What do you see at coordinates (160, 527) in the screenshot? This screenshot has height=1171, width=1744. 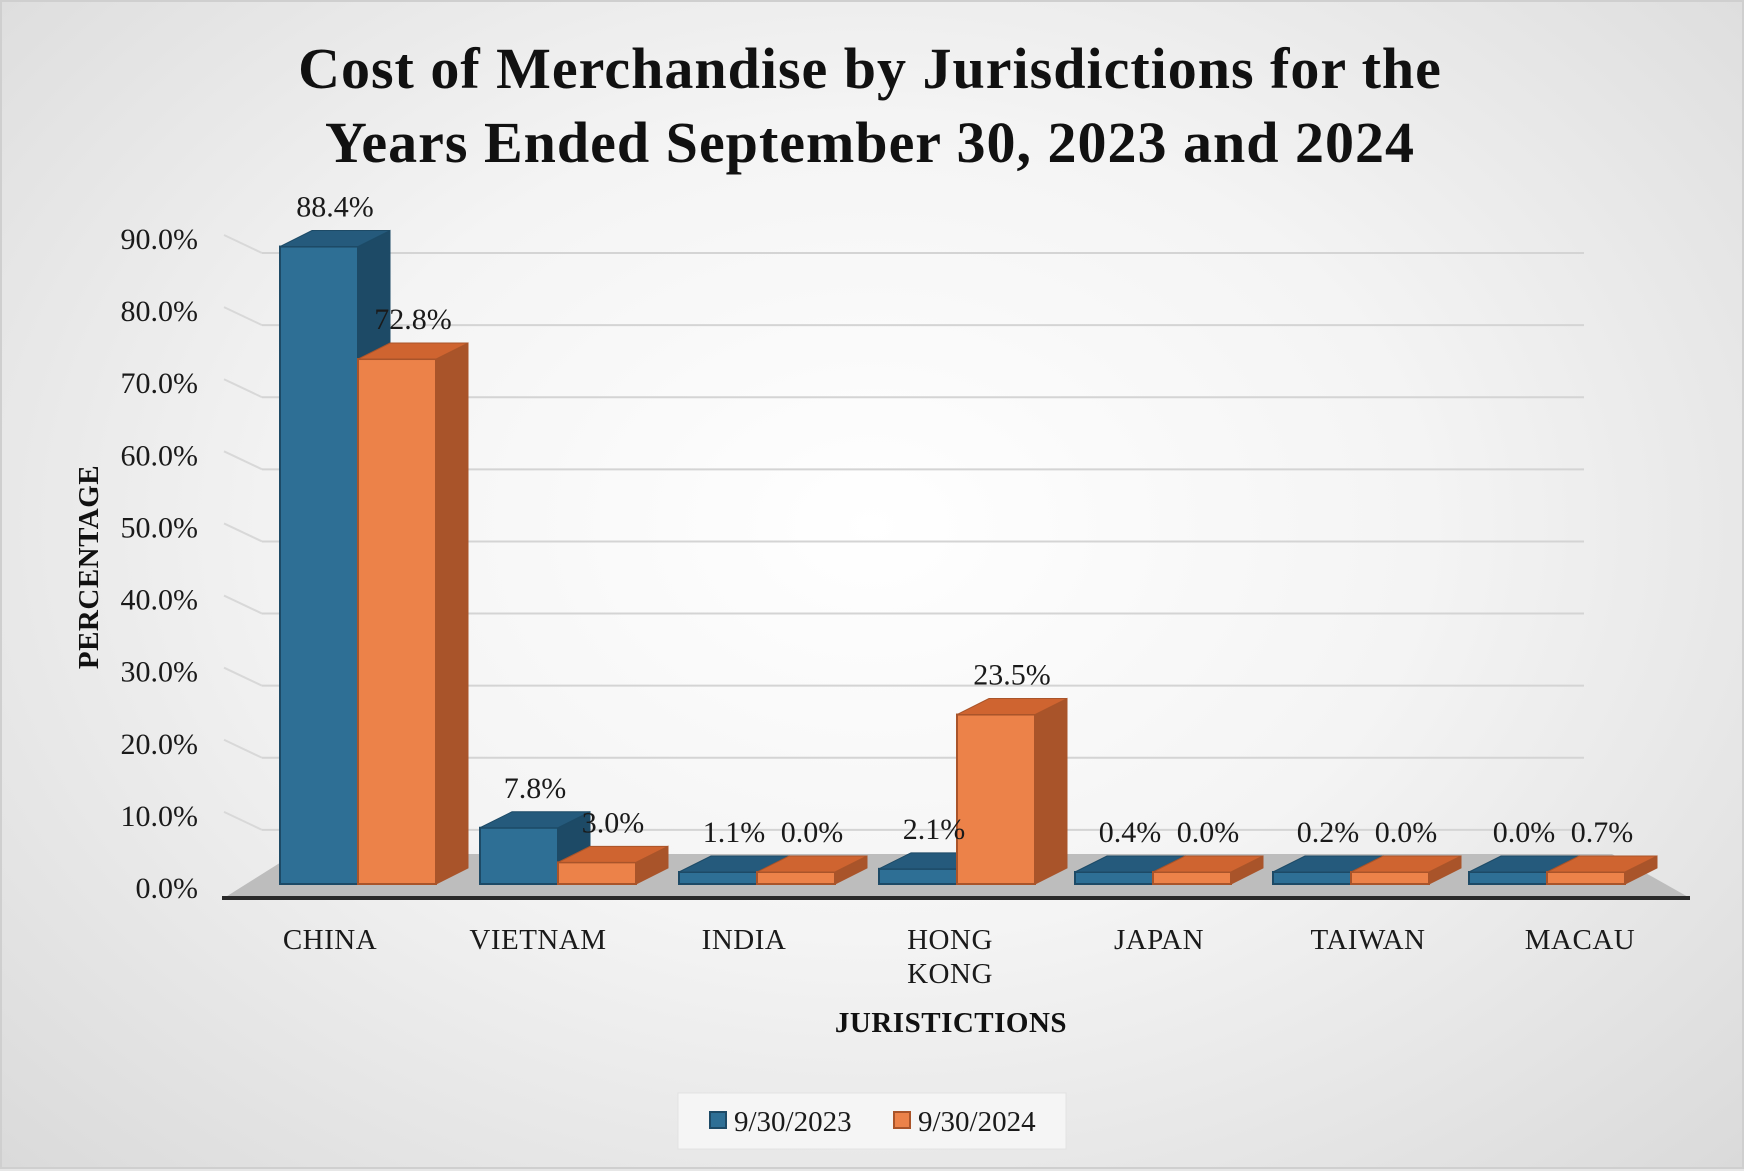 I see `y-tick-label: 50.0%` at bounding box center [160, 527].